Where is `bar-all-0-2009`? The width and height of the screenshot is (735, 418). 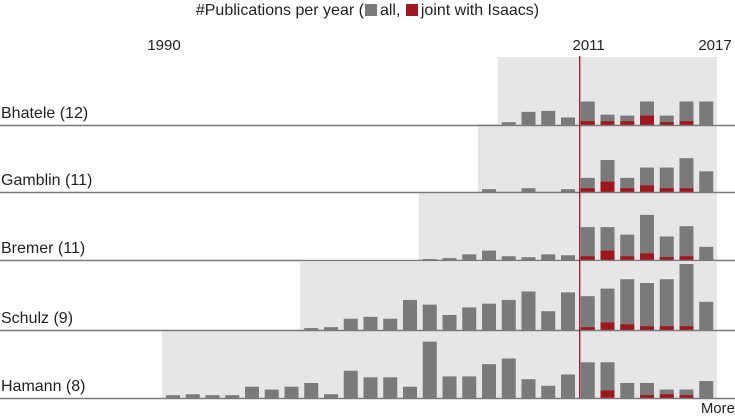 bar-all-0-2009 is located at coordinates (548, 117).